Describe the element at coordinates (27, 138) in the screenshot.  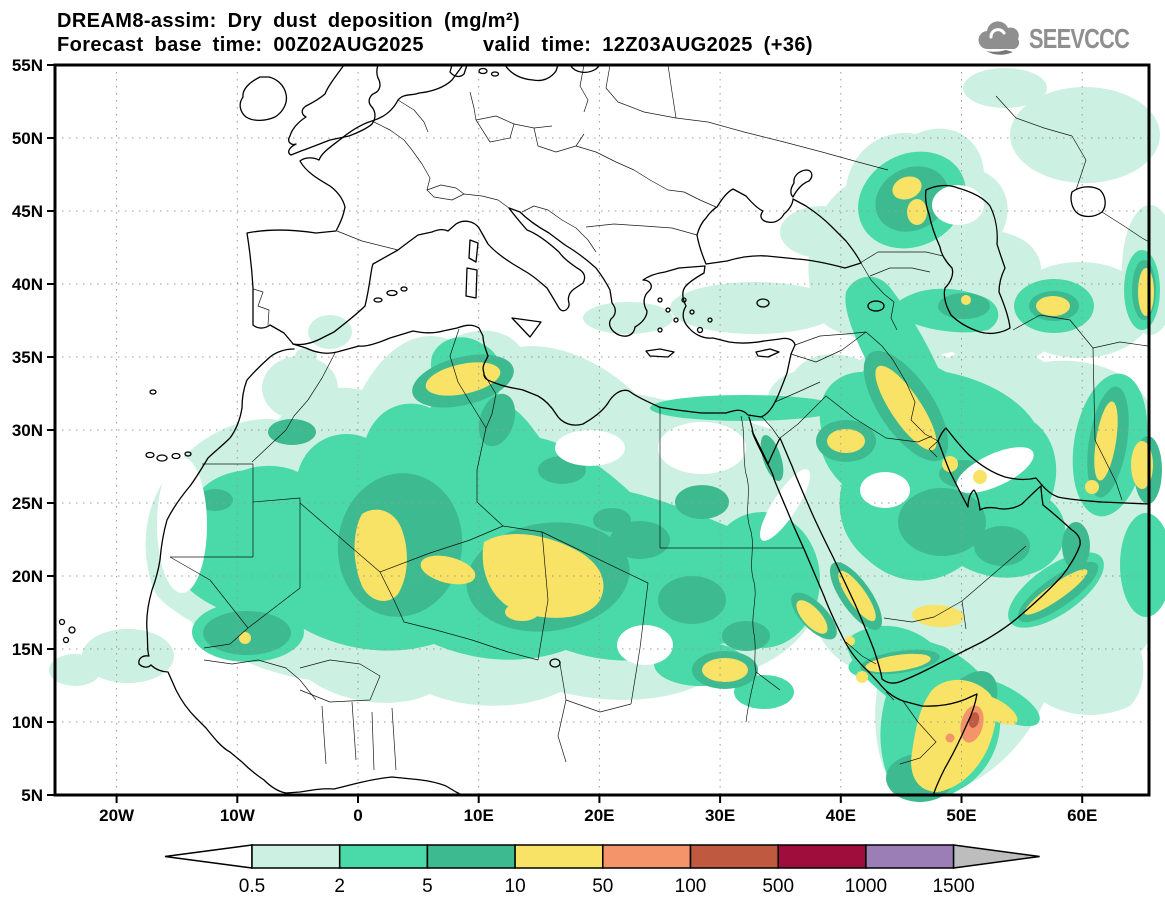
I see `lat-tick-label: 50N` at that location.